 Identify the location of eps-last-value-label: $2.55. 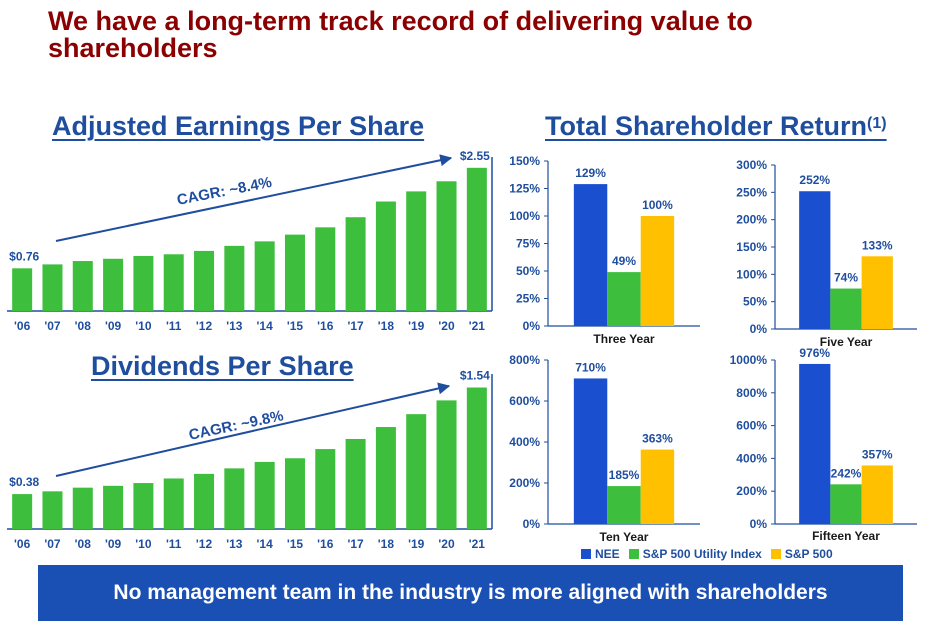
(475, 156).